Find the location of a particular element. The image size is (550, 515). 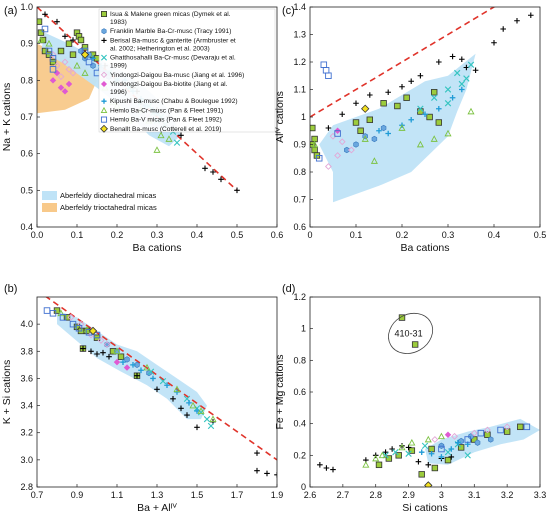

x-tick-label: 0.1 is located at coordinates (77, 235).